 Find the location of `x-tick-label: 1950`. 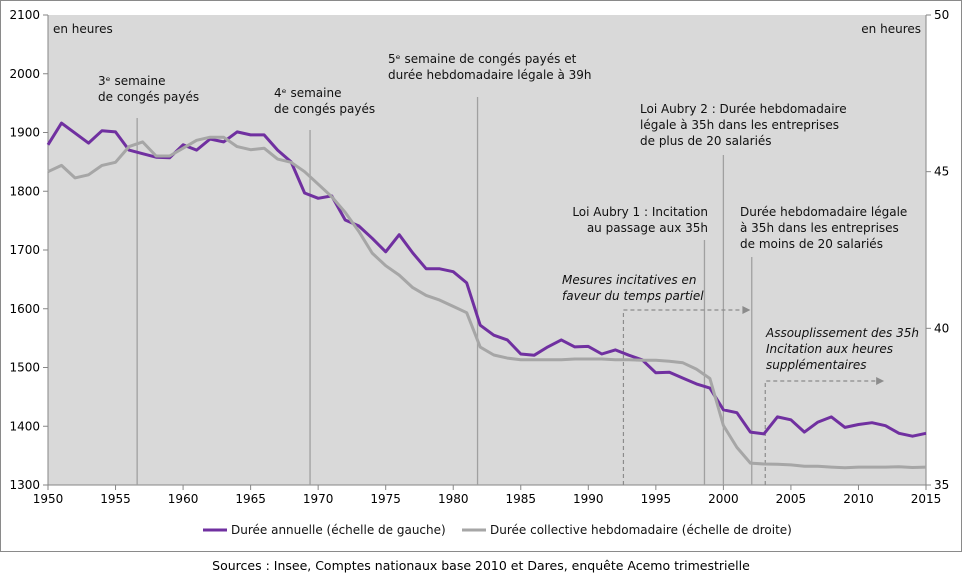

x-tick-label: 1950 is located at coordinates (48, 499).